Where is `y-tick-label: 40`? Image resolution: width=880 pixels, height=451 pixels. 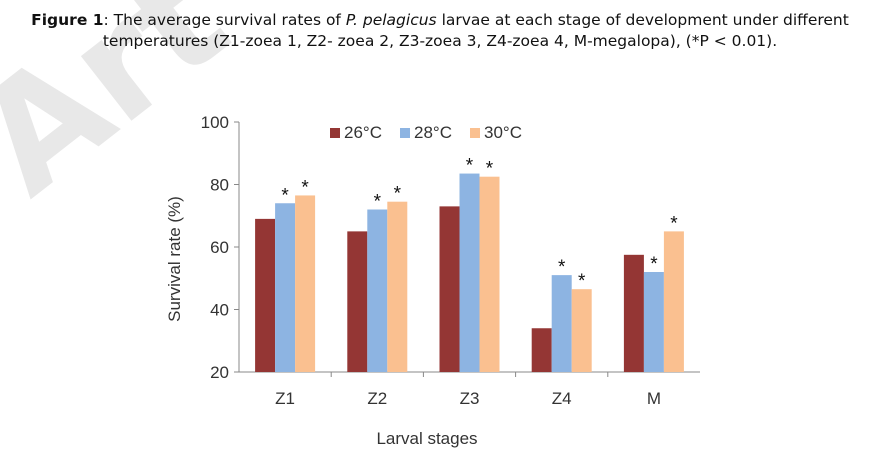
y-tick-label: 40 is located at coordinates (219, 310).